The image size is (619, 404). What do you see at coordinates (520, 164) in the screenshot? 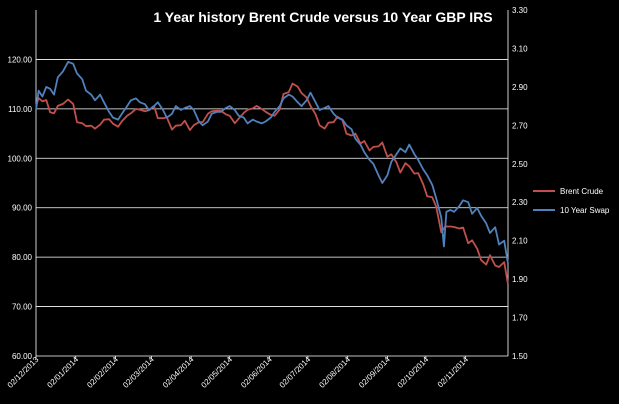
I see `right-tick-label: 2.50` at bounding box center [520, 164].